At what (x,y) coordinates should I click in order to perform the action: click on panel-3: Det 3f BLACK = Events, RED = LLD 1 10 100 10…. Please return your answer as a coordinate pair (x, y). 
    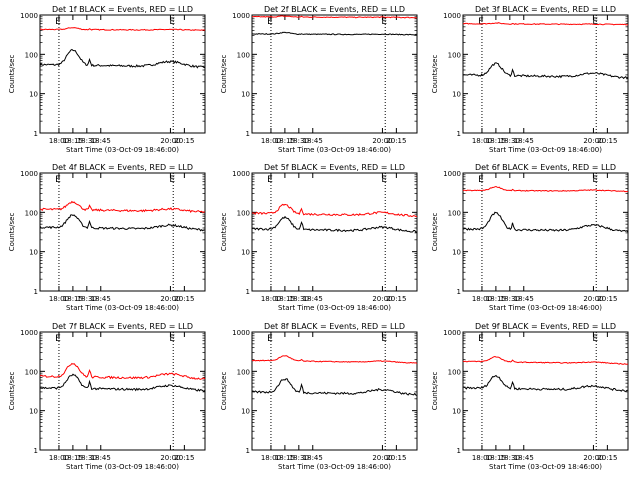
    Looking at the image, I should click on (530, 79).